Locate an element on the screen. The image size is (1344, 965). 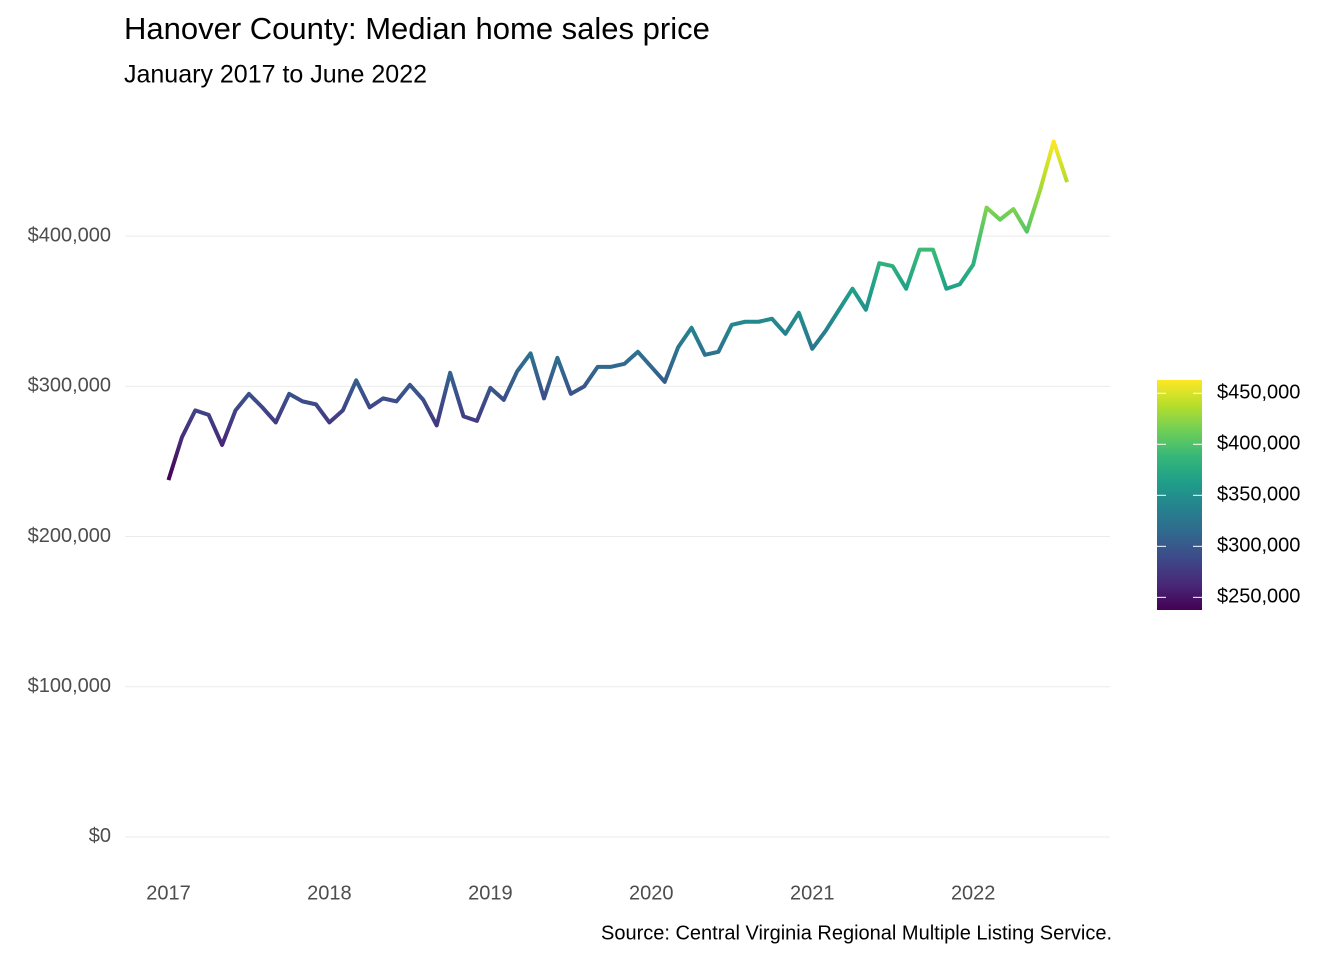
x-tick-label: 2019 is located at coordinates (490, 893).